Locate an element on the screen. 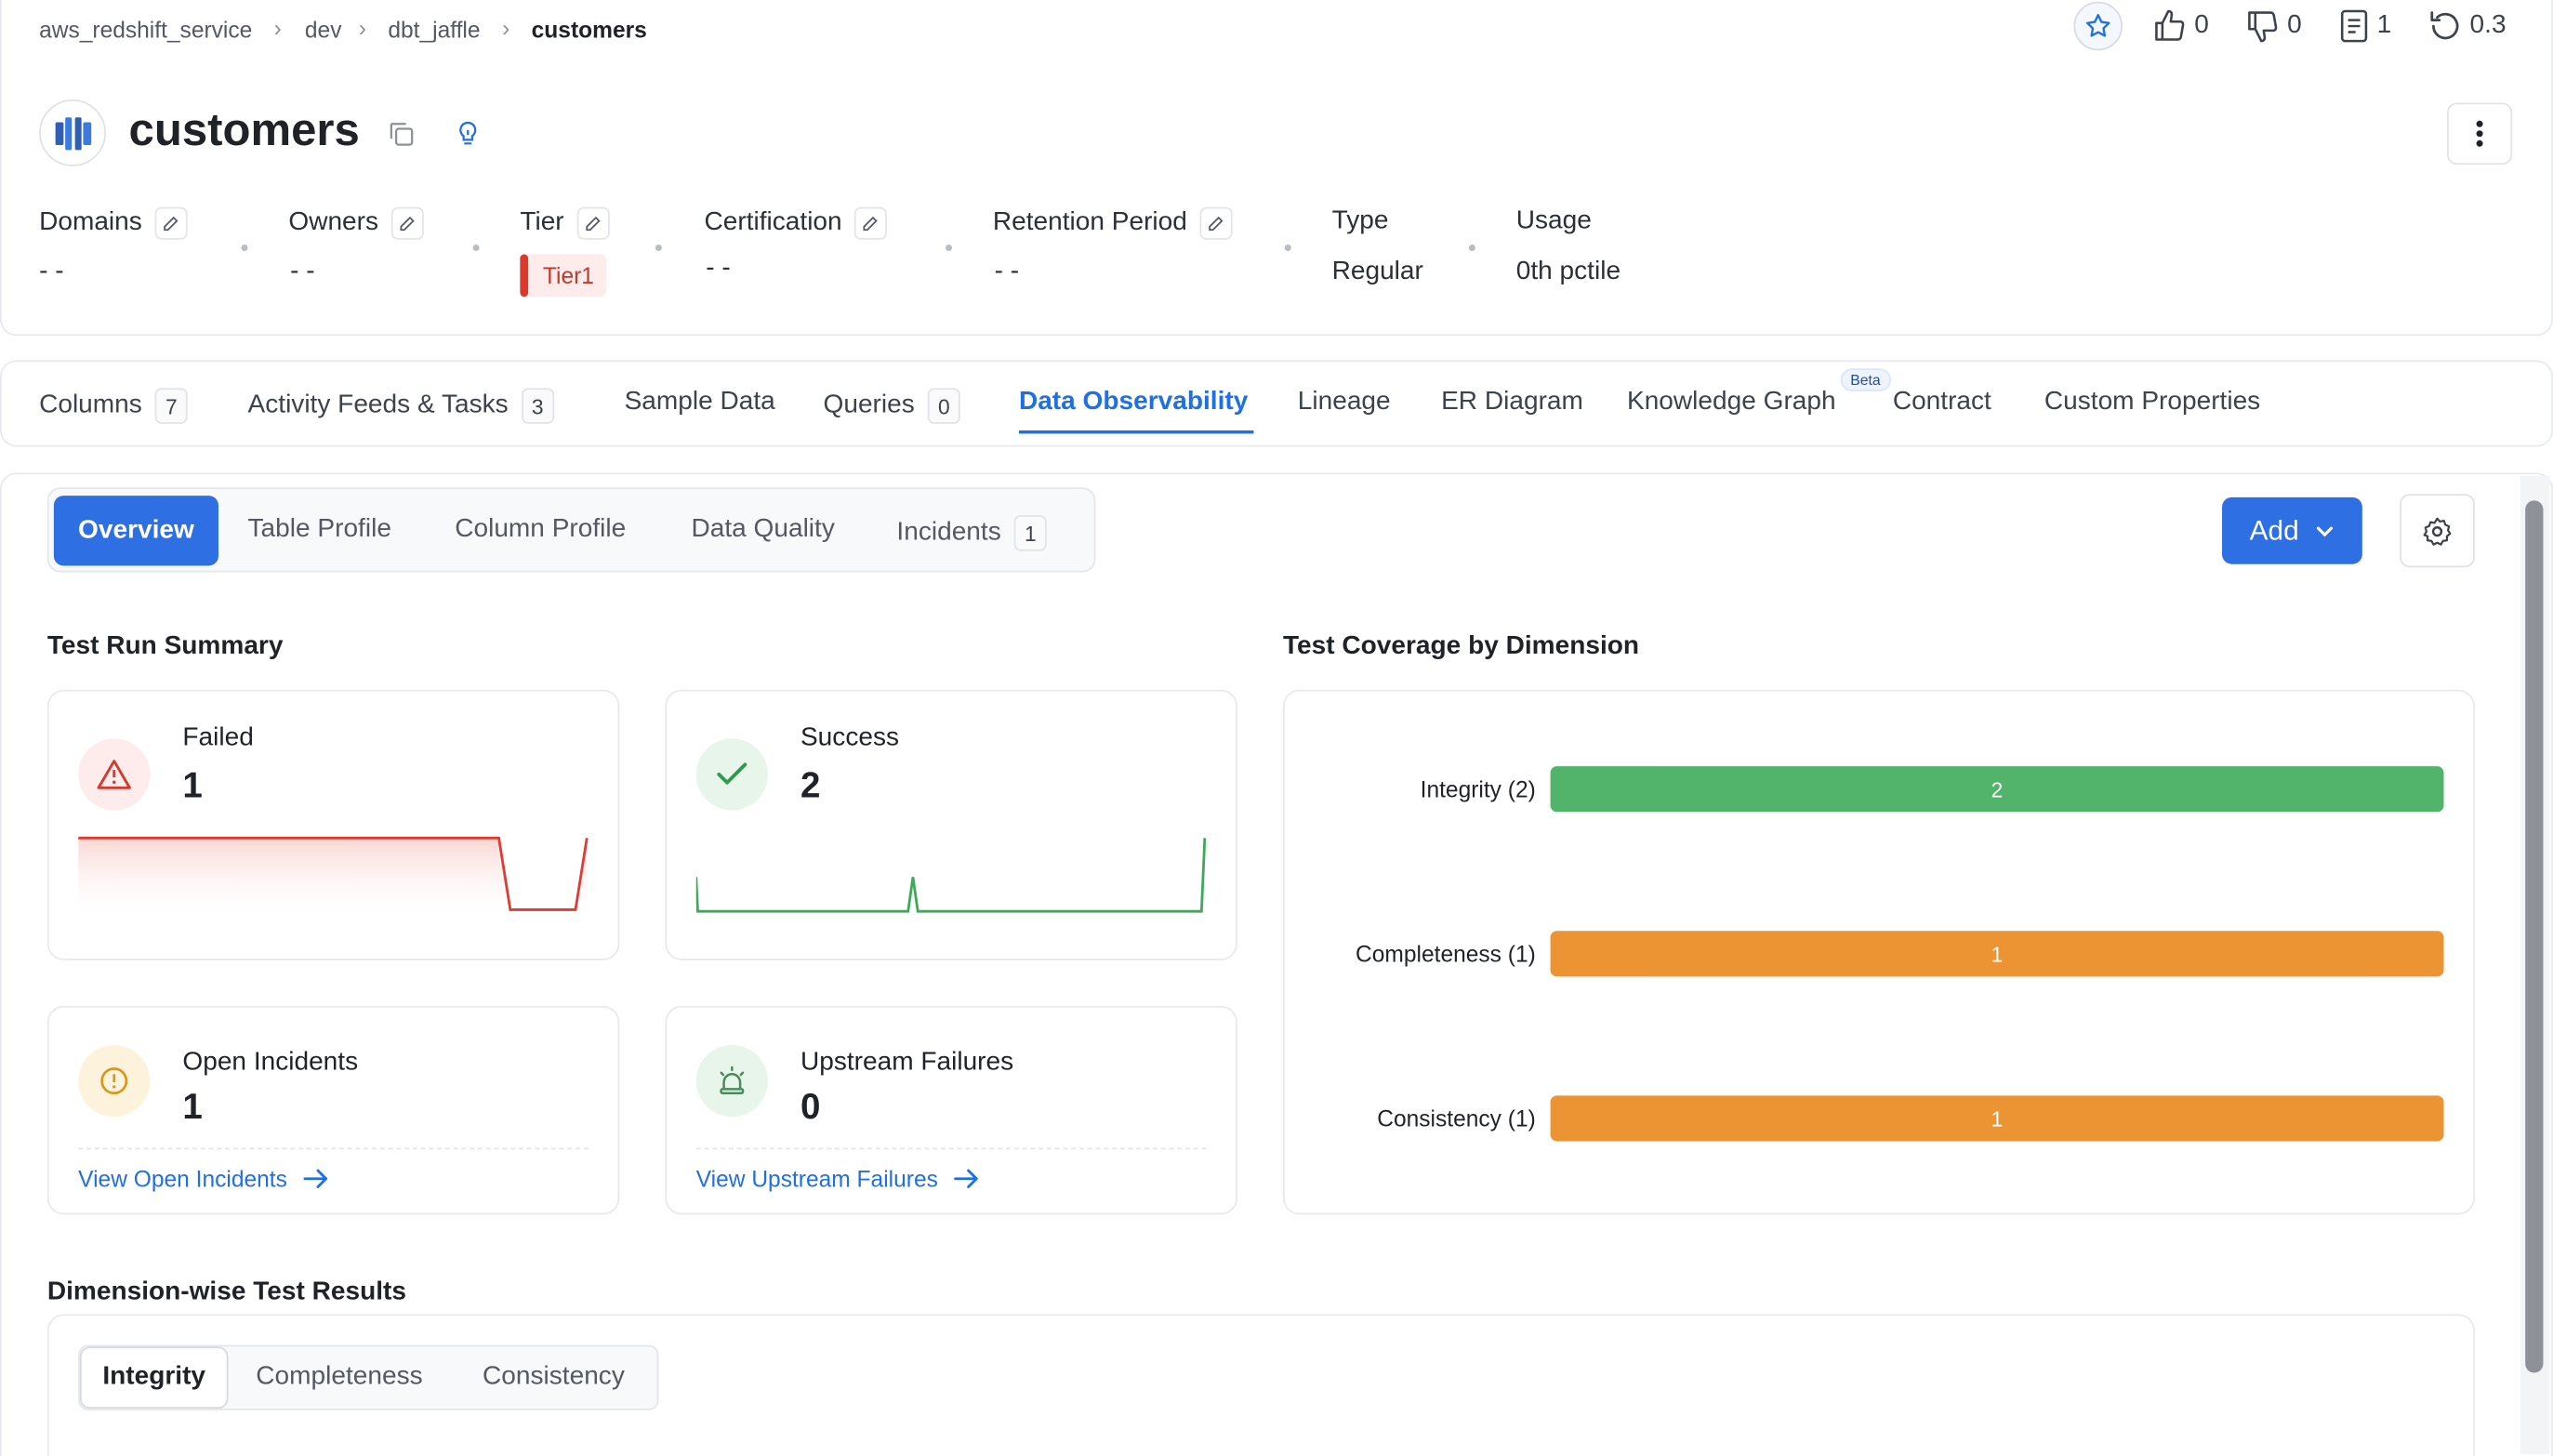  edit-tier-icon is located at coordinates (593, 223).